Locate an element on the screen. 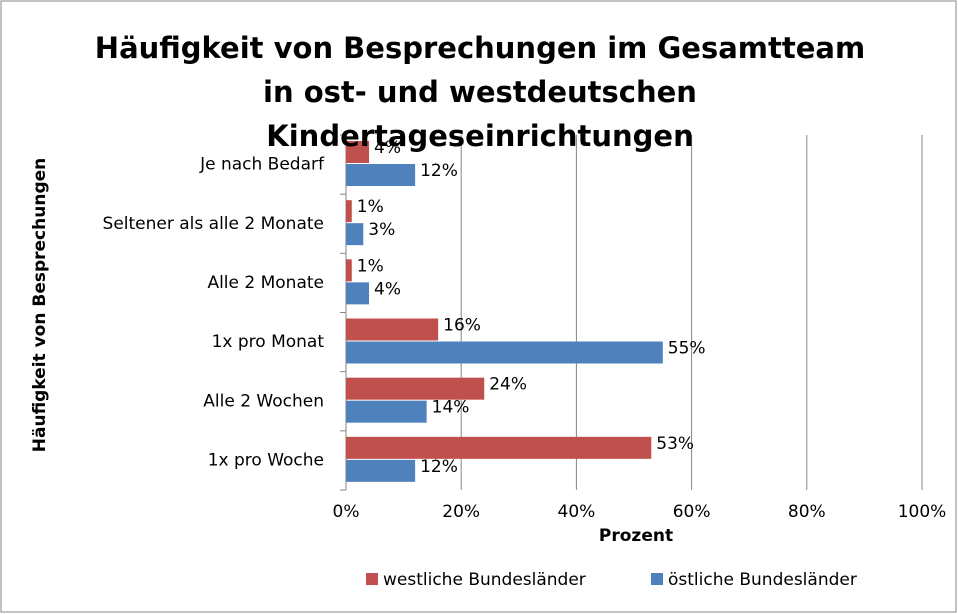 The image size is (958, 614). y-tick-label: Alle 2 Monate is located at coordinates (265, 283).